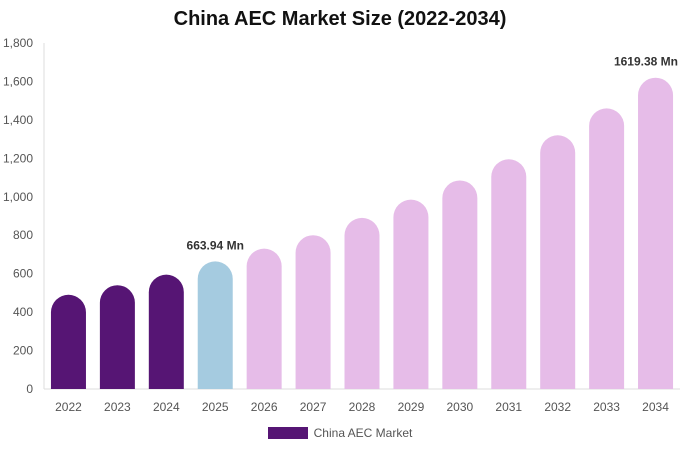  What do you see at coordinates (558, 262) in the screenshot?
I see `bar-2032` at bounding box center [558, 262].